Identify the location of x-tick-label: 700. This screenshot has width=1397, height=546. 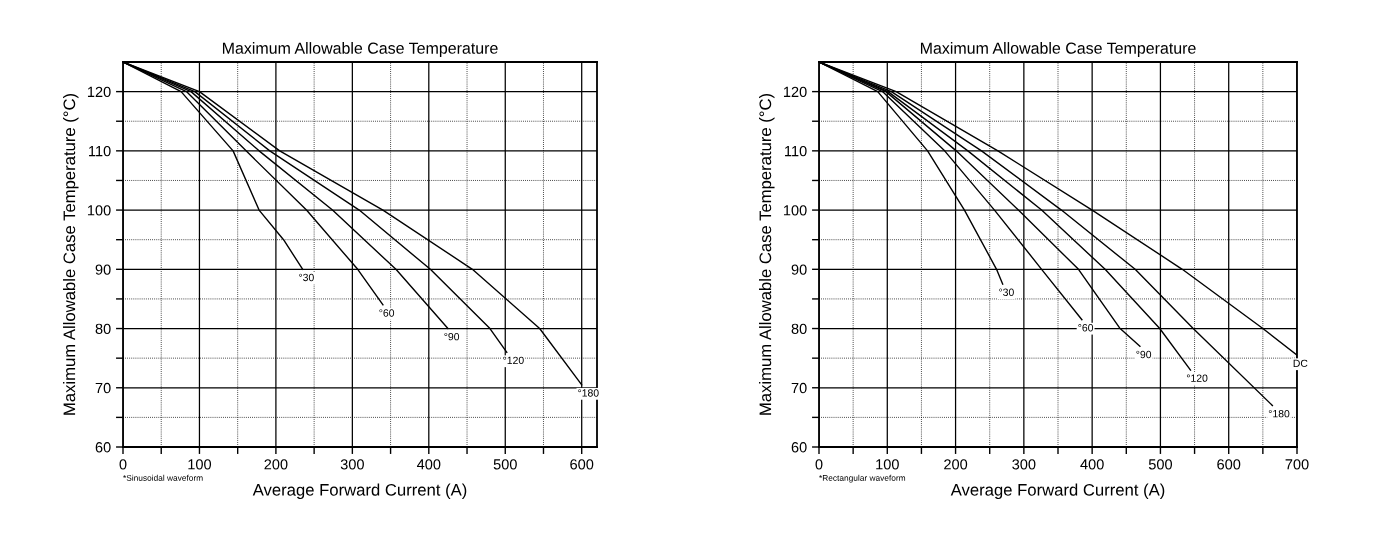
(1297, 464).